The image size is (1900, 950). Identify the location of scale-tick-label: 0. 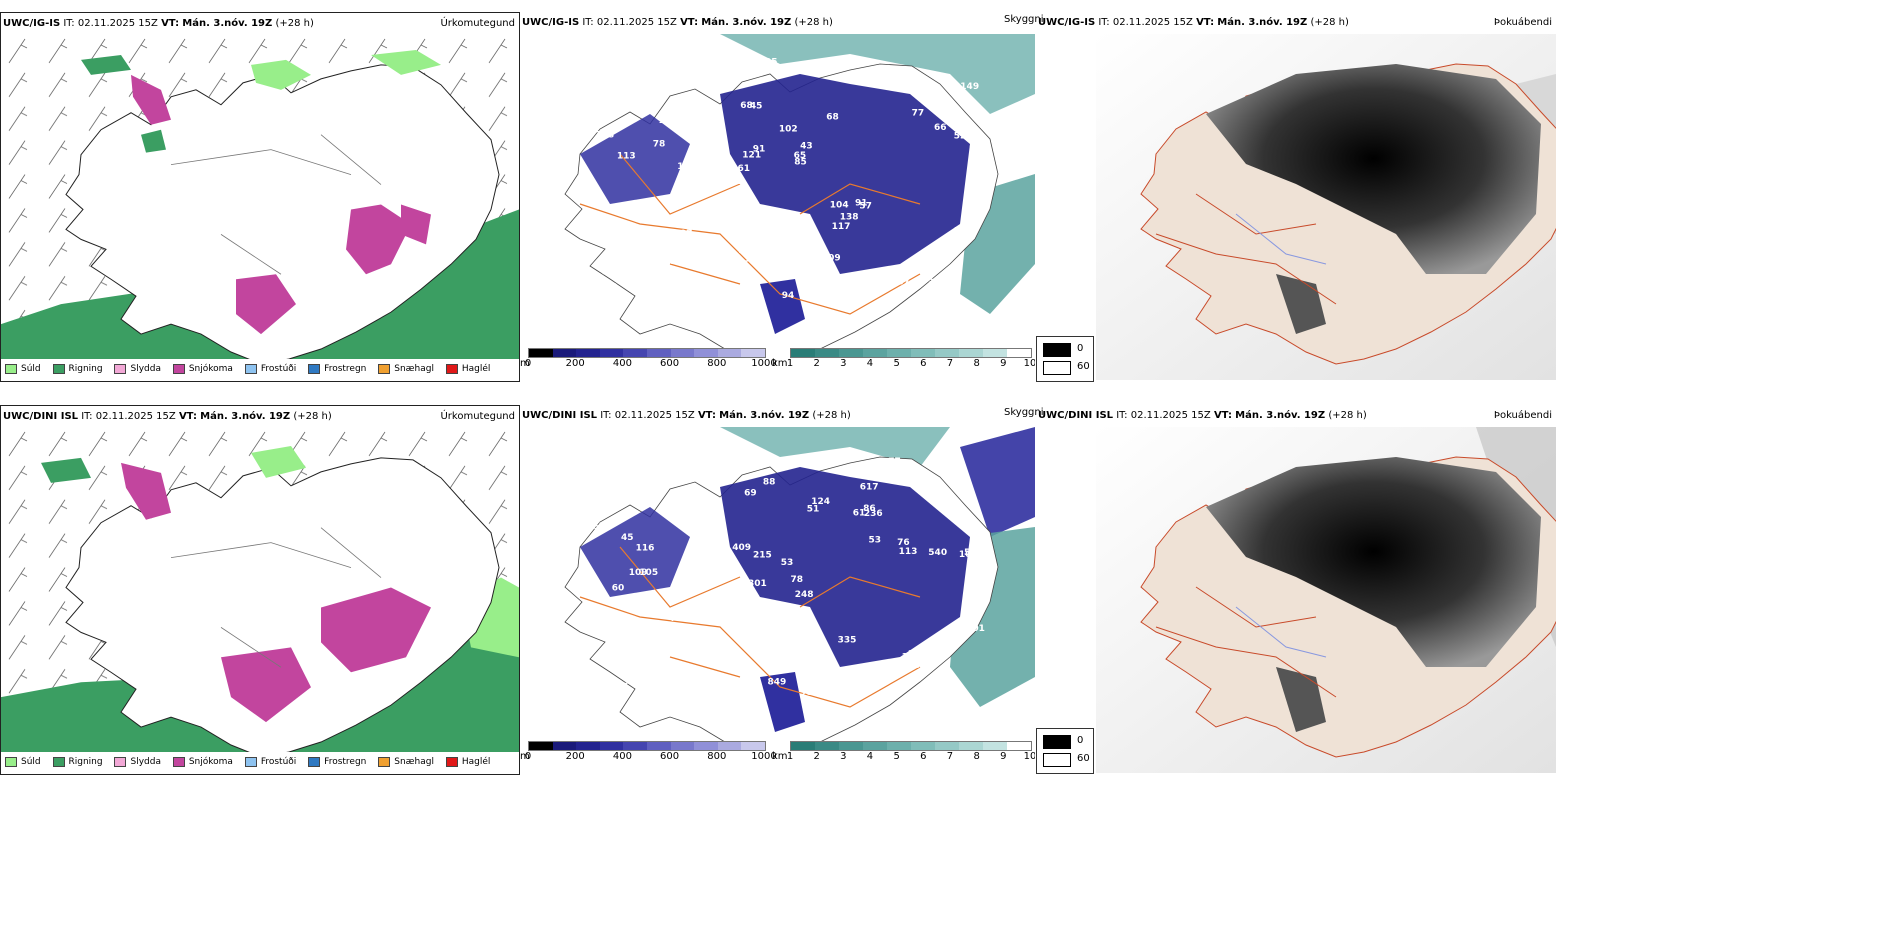
(528, 756).